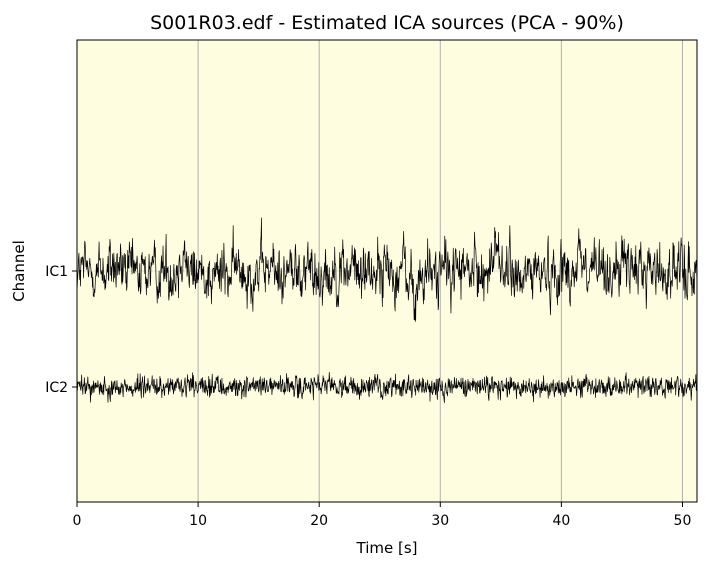  What do you see at coordinates (387, 548) in the screenshot?
I see `x-axis-label: Time [s]` at bounding box center [387, 548].